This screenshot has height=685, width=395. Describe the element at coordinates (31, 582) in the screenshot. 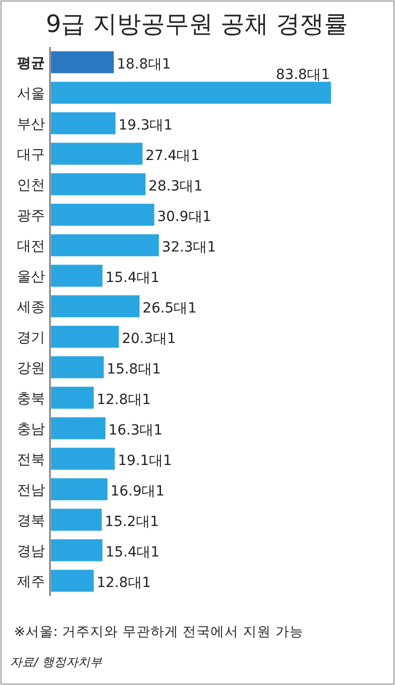

I see `y-tick-label: 제주` at that location.